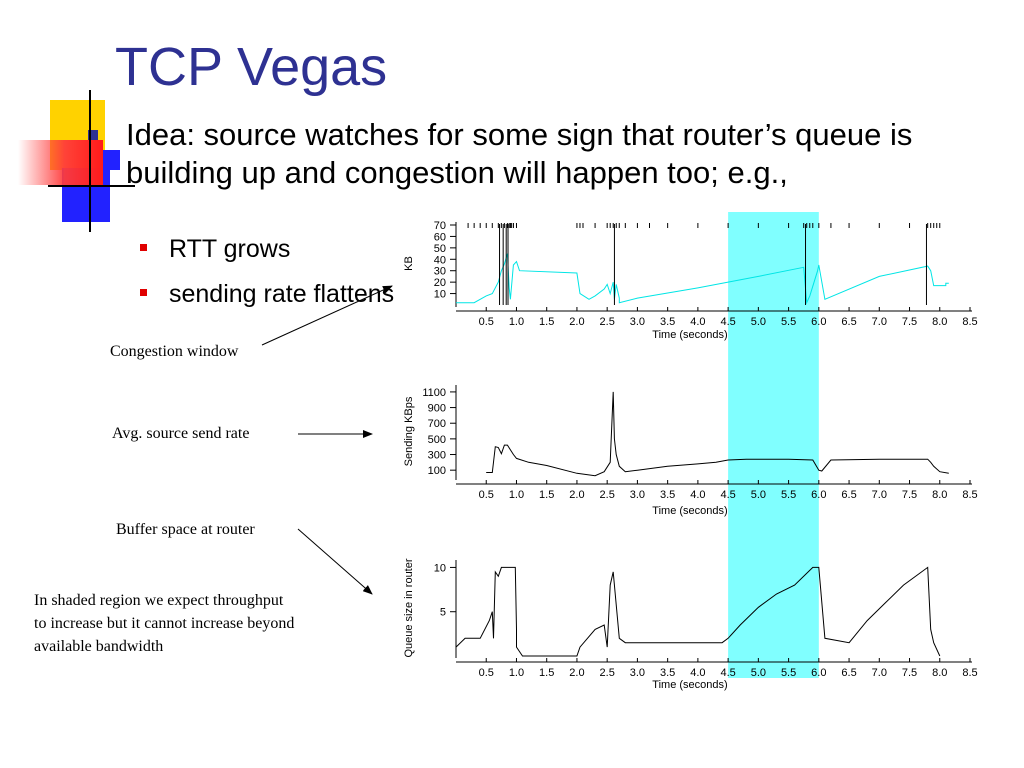 The image size is (1024, 768). I want to click on sub-bullet-text: sending rate flattens, so click(282, 294).